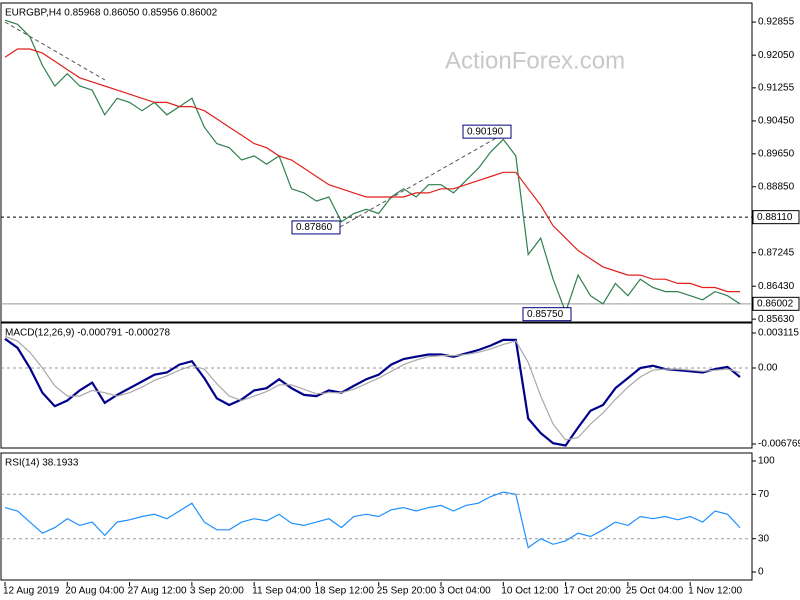 This screenshot has height=600, width=800. I want to click on x-tick-label: 25 Sep 20:00, so click(407, 591).